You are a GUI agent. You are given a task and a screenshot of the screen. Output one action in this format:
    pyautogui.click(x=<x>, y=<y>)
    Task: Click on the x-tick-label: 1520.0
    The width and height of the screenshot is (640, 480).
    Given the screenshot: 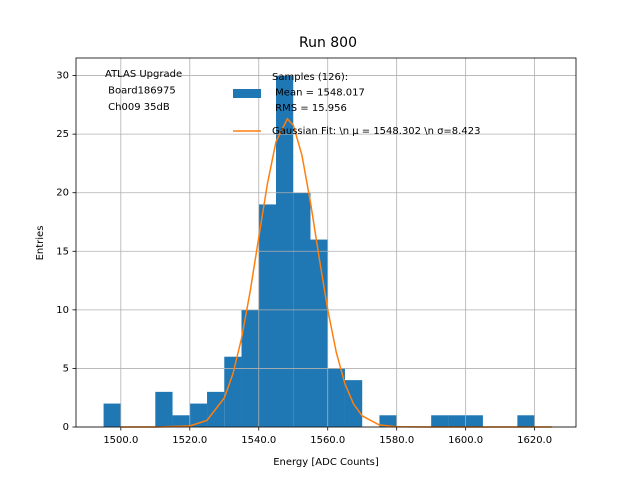 What is the action you would take?
    pyautogui.click(x=189, y=440)
    